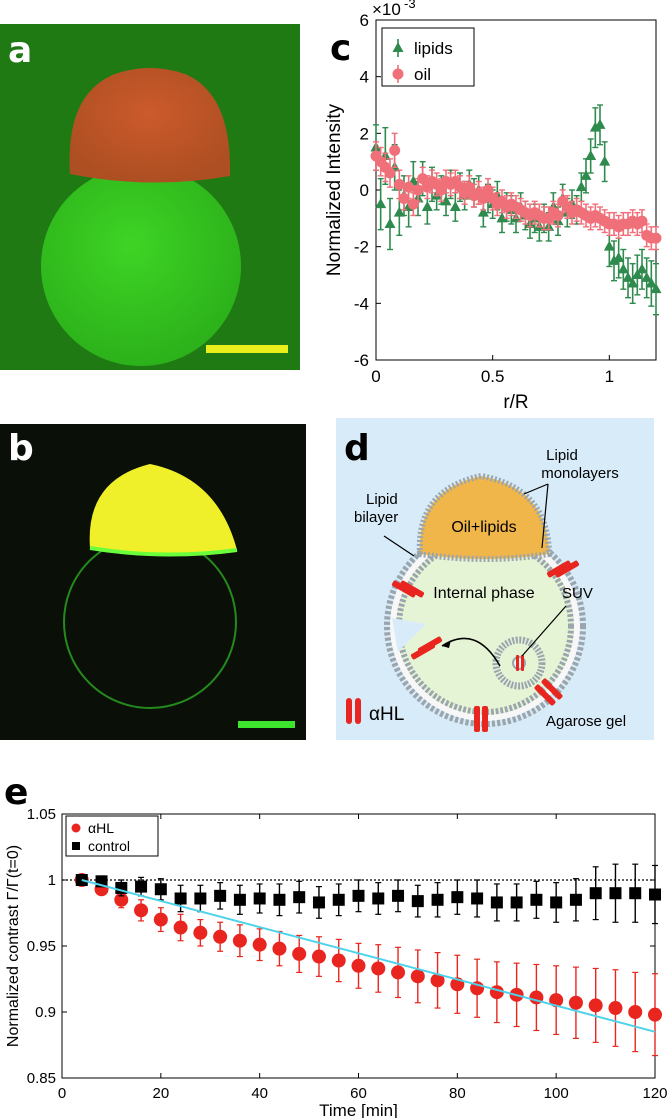 The width and height of the screenshot is (670, 1118). What do you see at coordinates (433, 48) in the screenshot?
I see `legend-label-lipids: lipids` at bounding box center [433, 48].